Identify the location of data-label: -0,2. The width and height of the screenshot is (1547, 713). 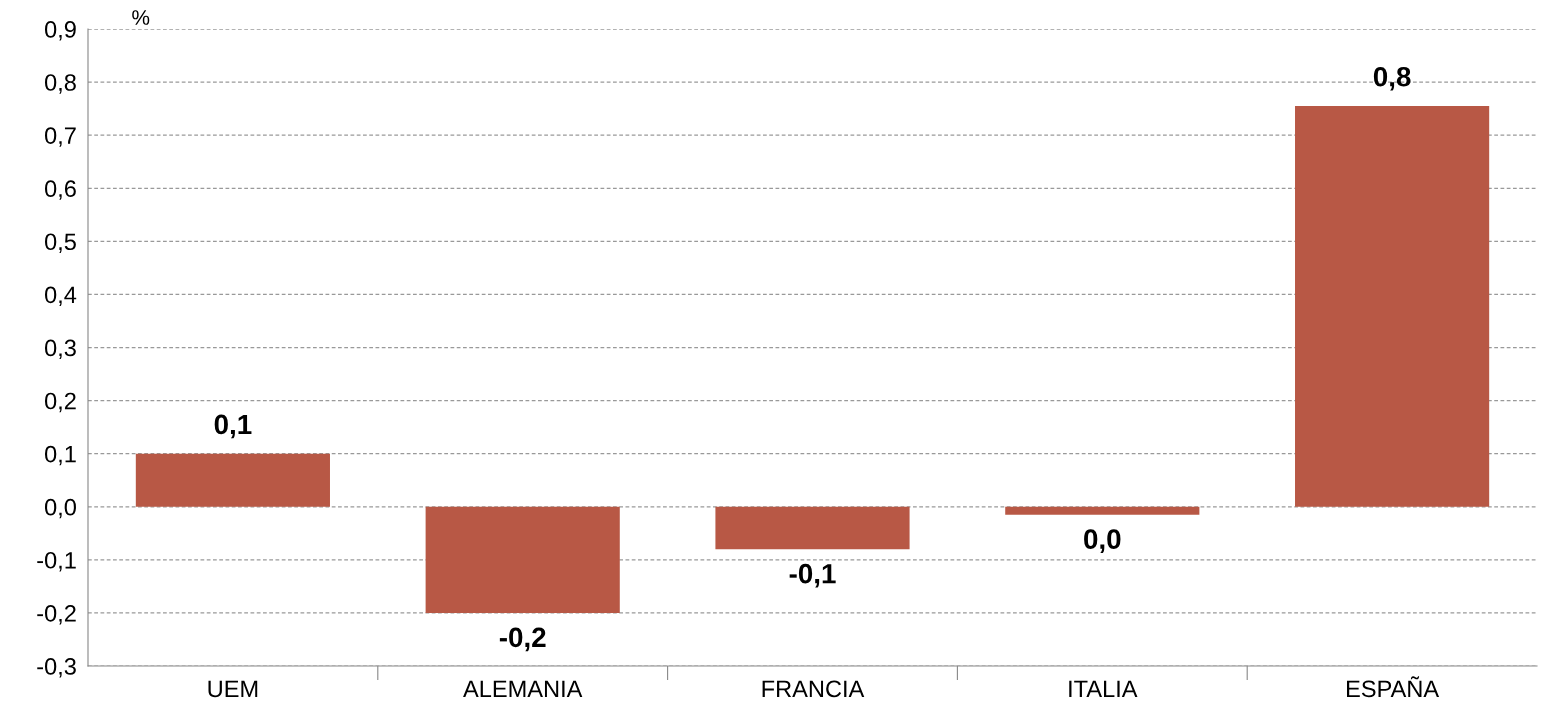
(522, 639).